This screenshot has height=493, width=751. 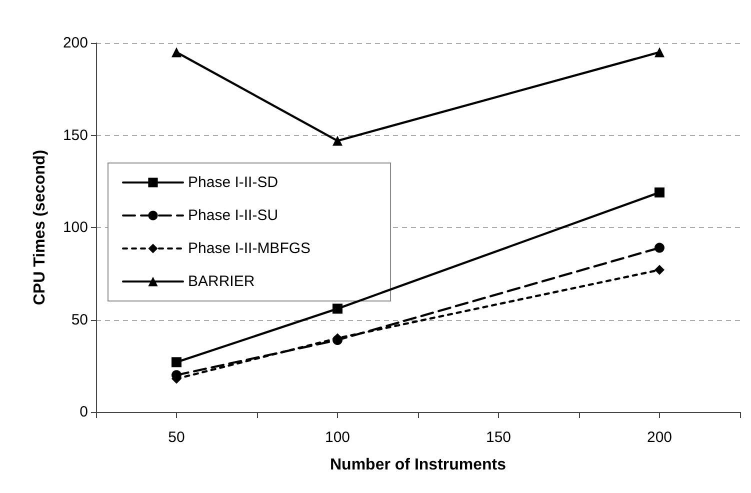 I want to click on y-tick-label: 50, so click(x=79, y=319).